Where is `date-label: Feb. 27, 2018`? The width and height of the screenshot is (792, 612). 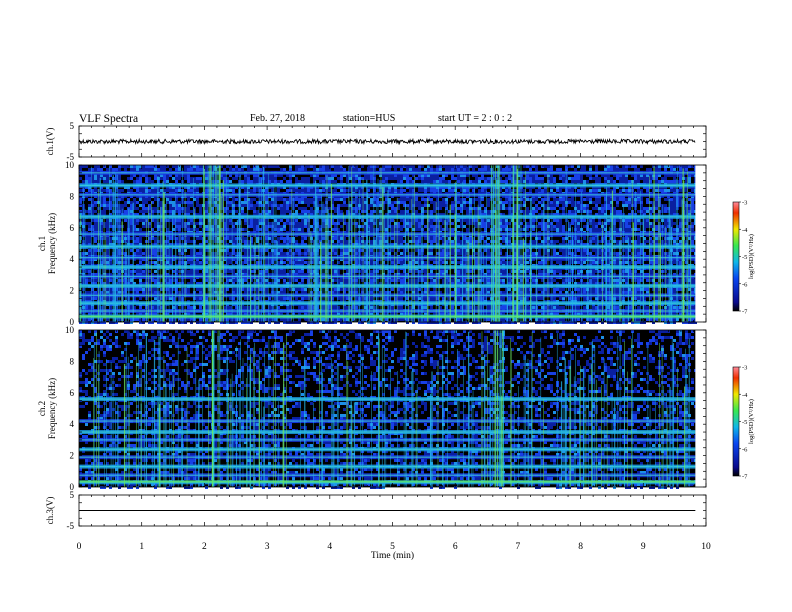
date-label: Feb. 27, 2018 is located at coordinates (277, 118).